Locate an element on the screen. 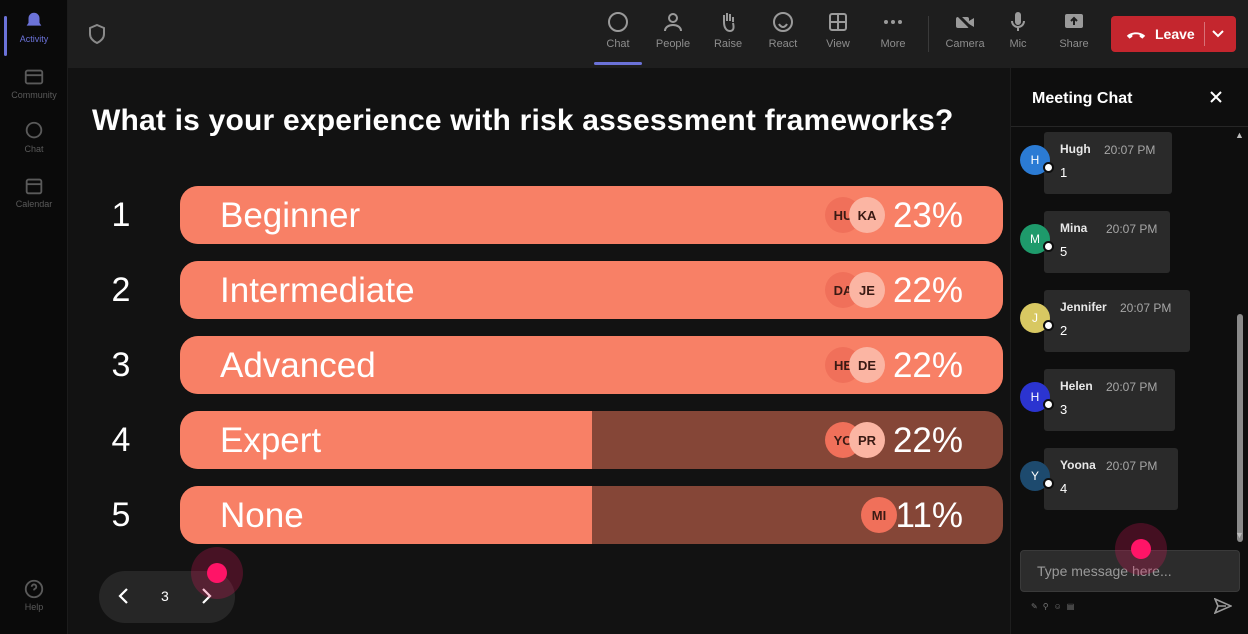 The height and width of the screenshot is (634, 1248). more-icon is located at coordinates (893, 22).